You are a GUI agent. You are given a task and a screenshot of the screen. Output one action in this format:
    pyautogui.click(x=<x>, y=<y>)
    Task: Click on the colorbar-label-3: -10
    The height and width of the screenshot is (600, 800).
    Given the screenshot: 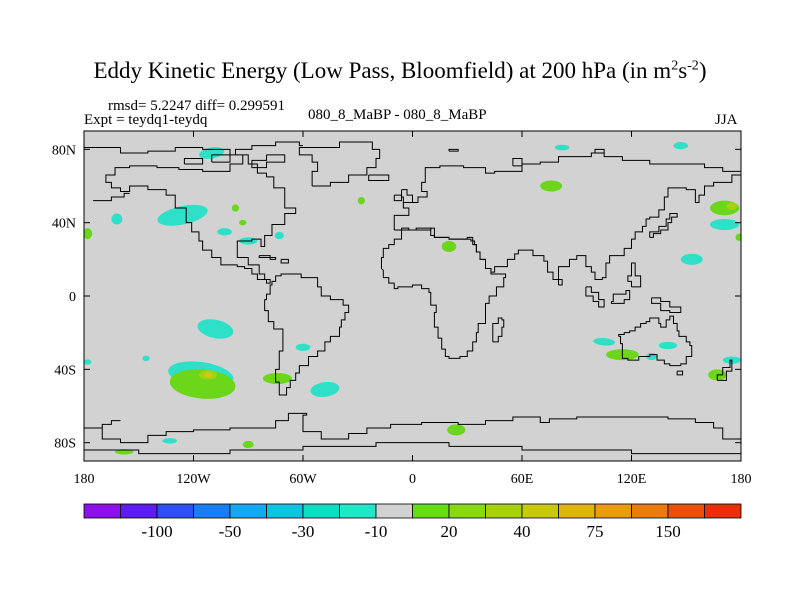 What is the action you would take?
    pyautogui.click(x=376, y=531)
    